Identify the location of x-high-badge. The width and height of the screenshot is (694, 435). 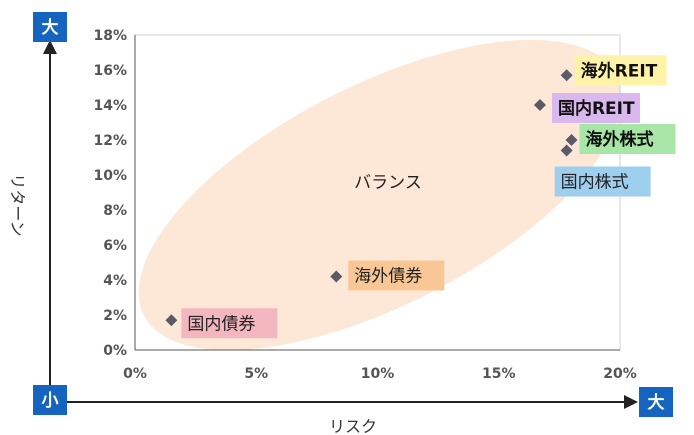
(656, 402).